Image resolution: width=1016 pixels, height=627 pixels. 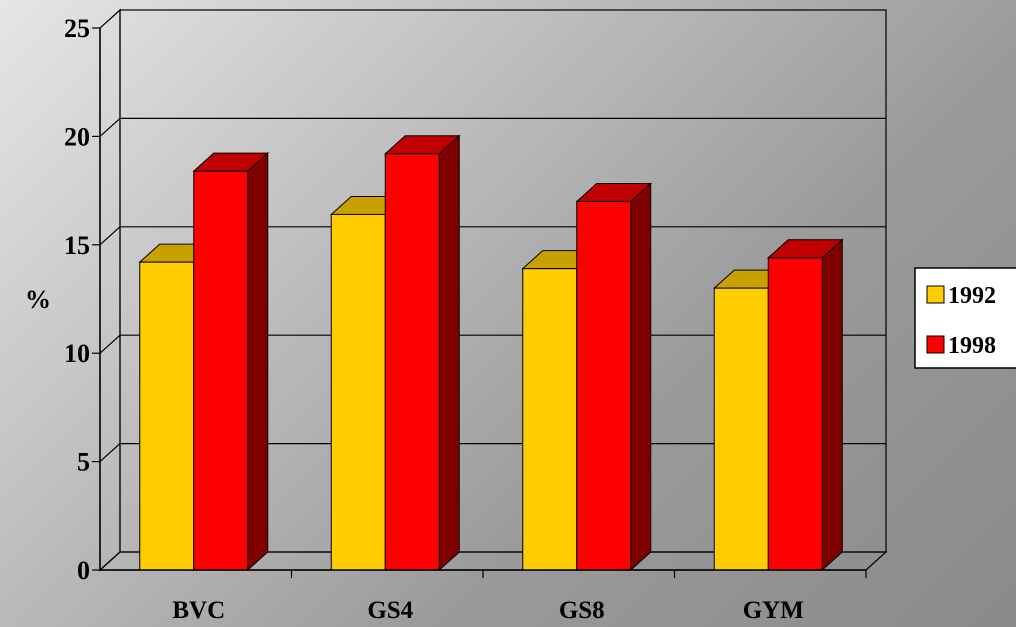 I want to click on category-label-BVC: BVC, so click(x=198, y=610).